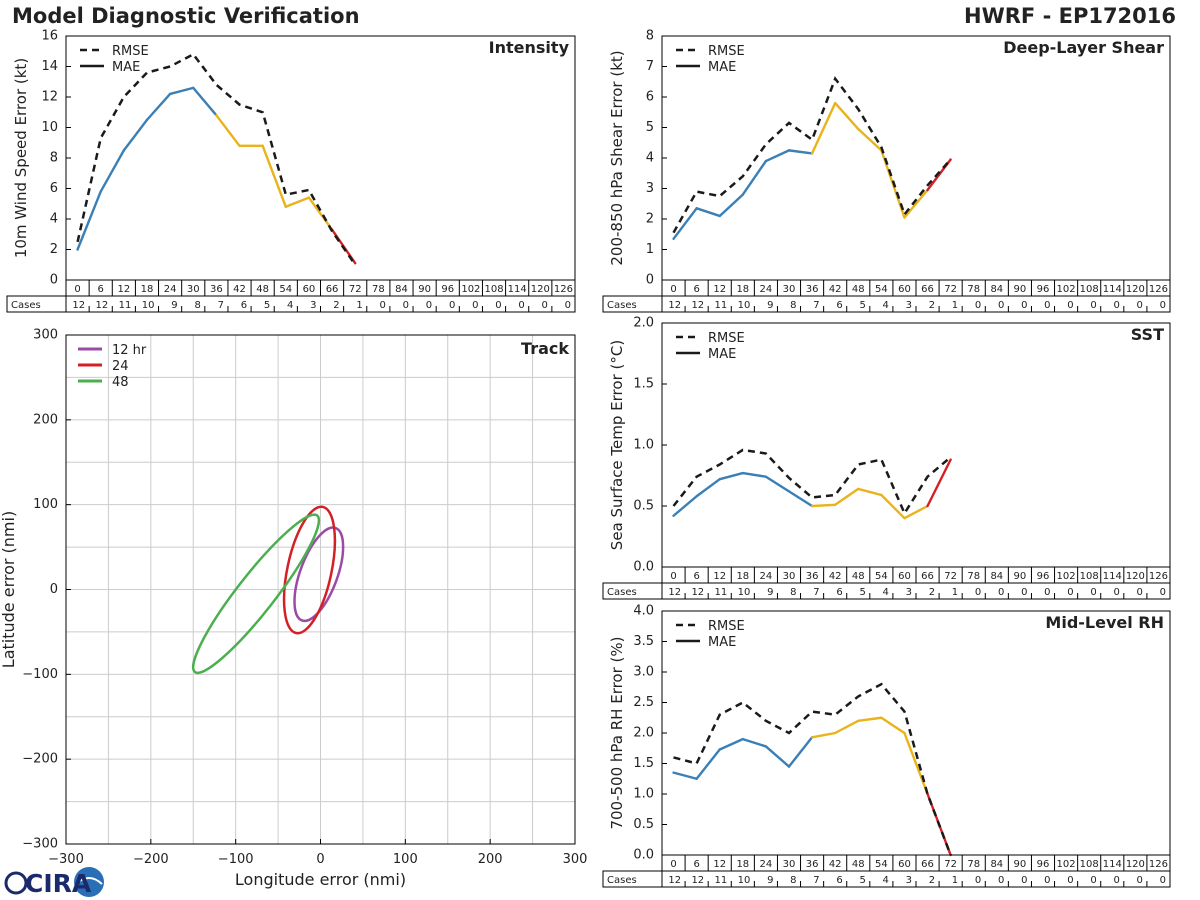 Image resolution: width=1200 pixels, height=900 pixels. What do you see at coordinates (881, 864) in the screenshot?
I see `leadtime-cell: 54` at bounding box center [881, 864].